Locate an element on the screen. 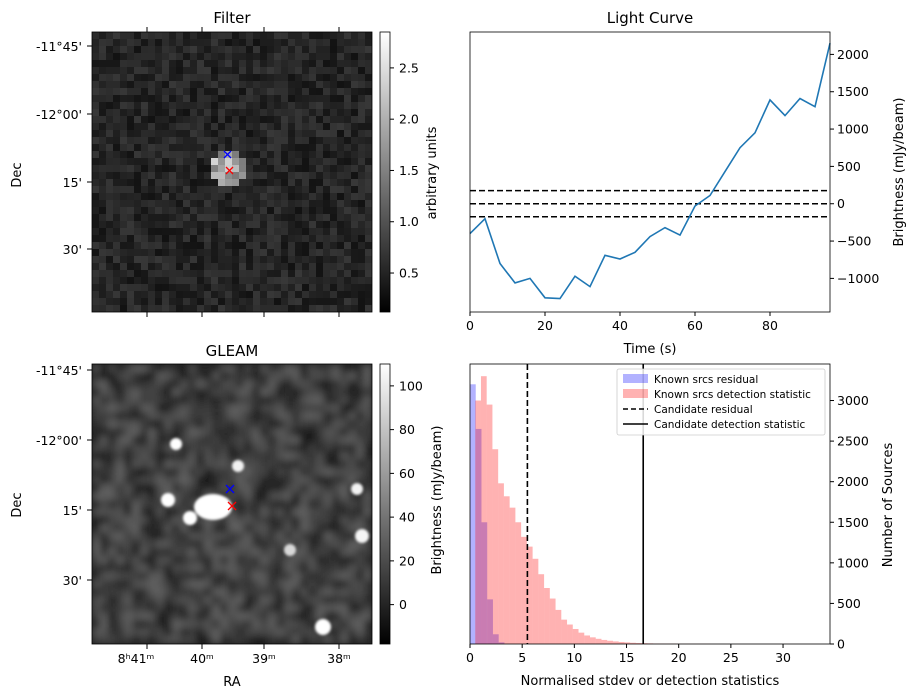  legend-label: Known srcs residual is located at coordinates (706, 380).